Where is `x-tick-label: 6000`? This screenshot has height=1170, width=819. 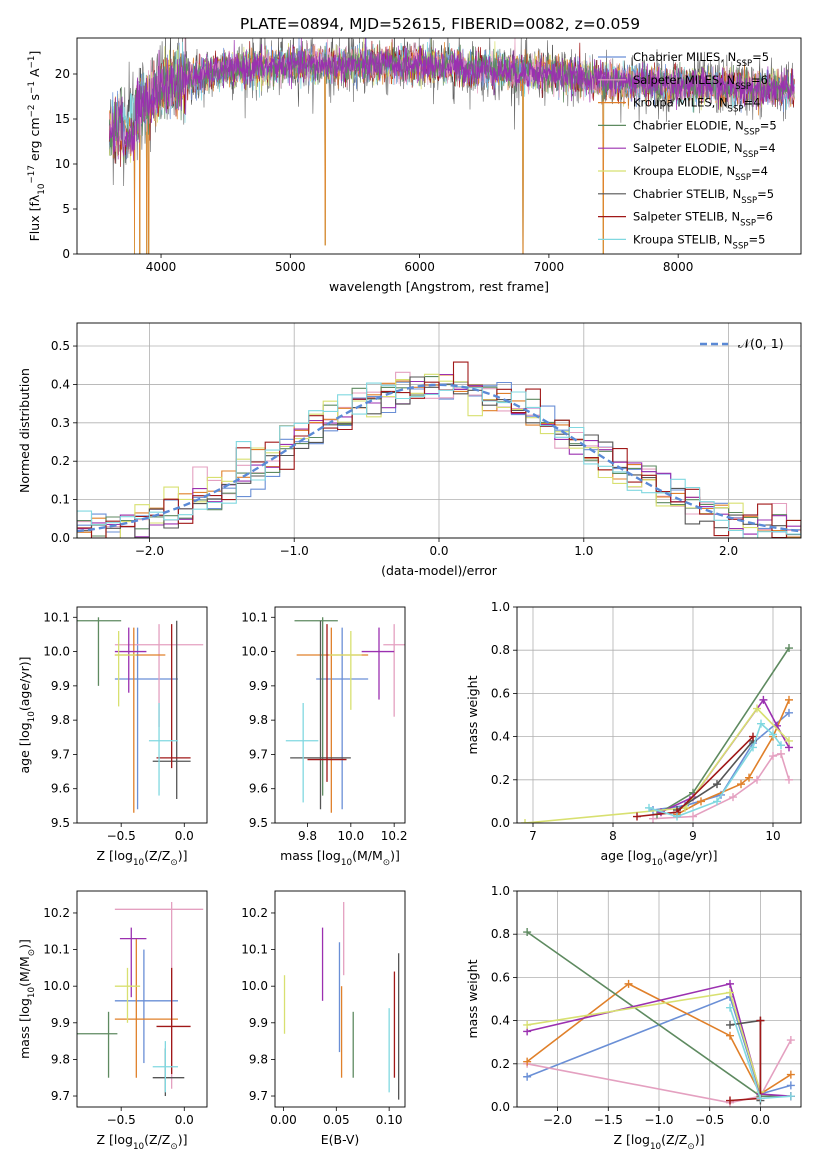 x-tick-label: 6000 is located at coordinates (419, 267).